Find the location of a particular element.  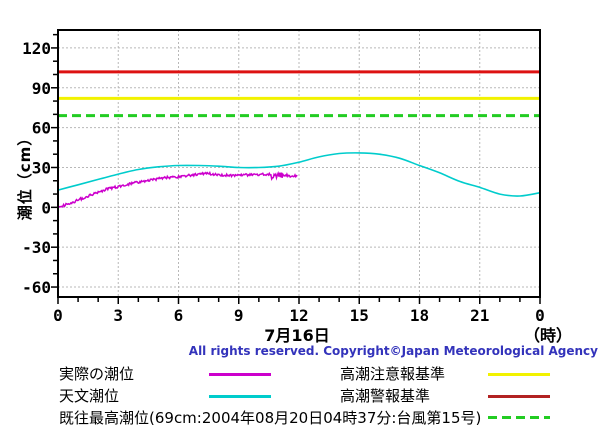

legend-warning-swatch is located at coordinates (519, 396).